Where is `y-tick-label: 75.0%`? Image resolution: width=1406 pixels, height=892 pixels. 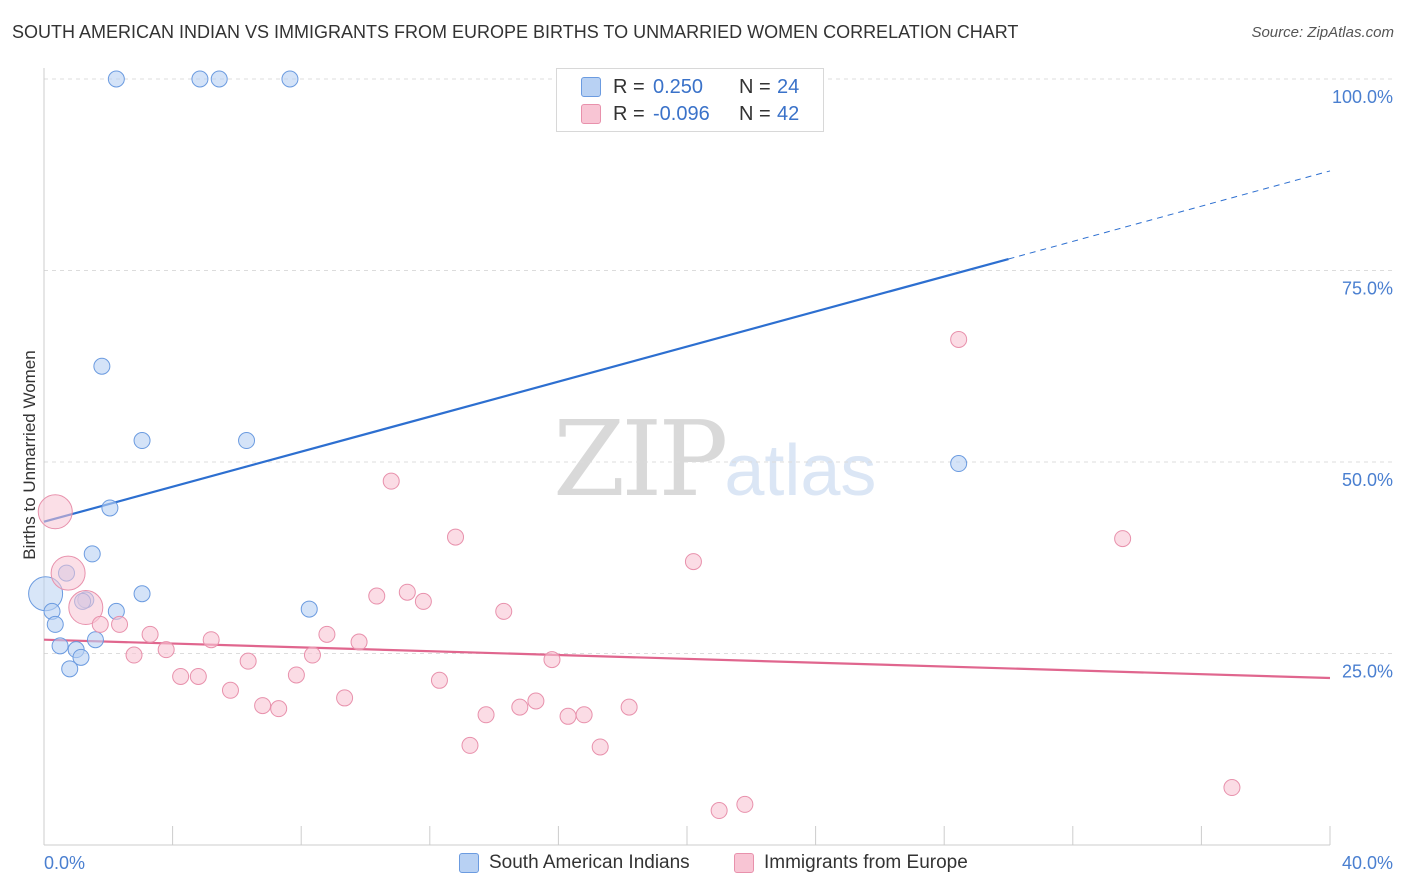 y-tick-label: 75.0% is located at coordinates (1367, 289).